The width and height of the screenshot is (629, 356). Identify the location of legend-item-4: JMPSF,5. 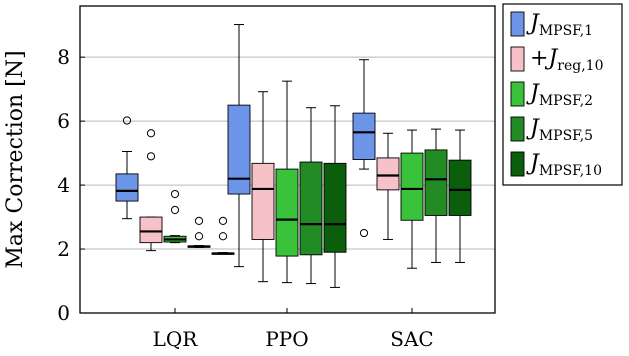
(551, 130).